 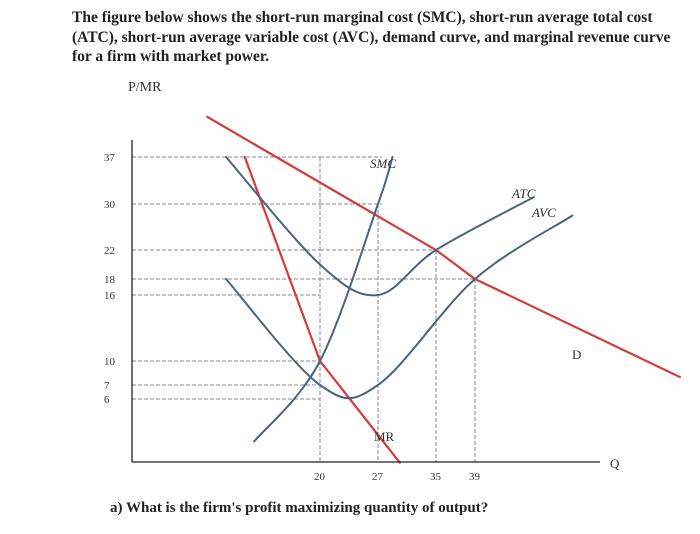 What do you see at coordinates (110, 205) in the screenshot?
I see `y-tick-label: 30` at bounding box center [110, 205].